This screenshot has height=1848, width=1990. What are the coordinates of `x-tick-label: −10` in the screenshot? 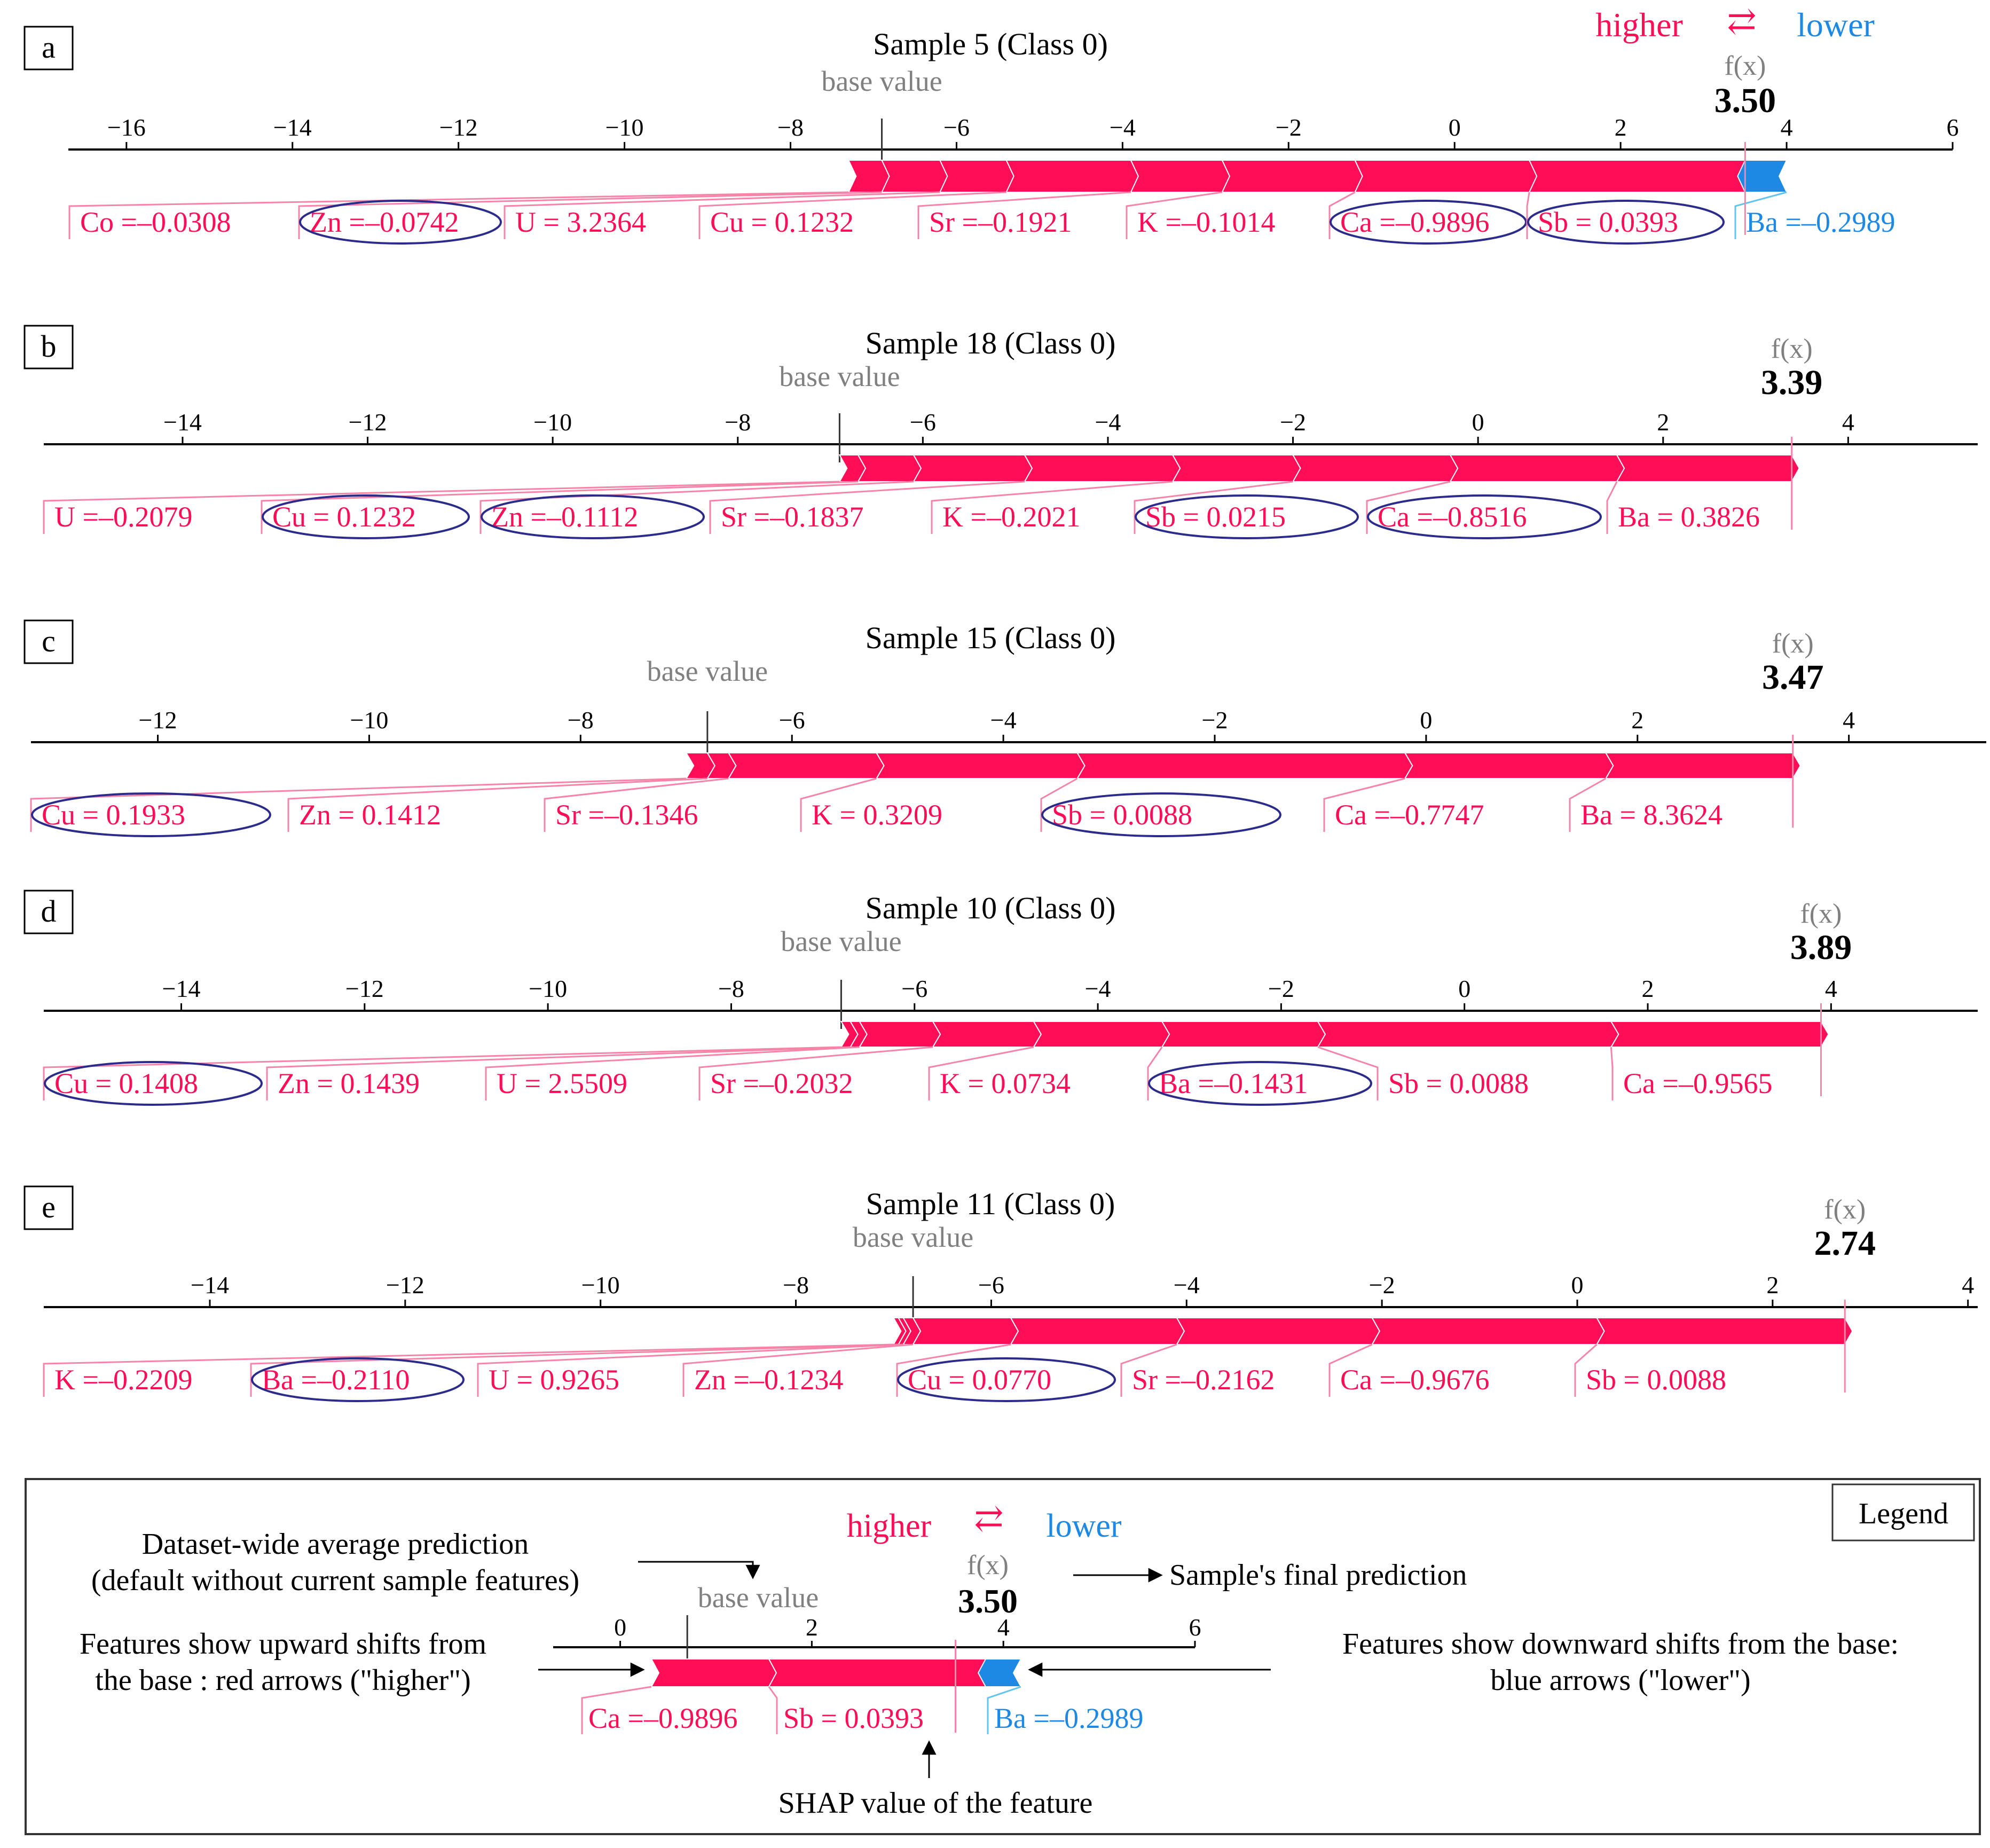 It's located at (548, 988).